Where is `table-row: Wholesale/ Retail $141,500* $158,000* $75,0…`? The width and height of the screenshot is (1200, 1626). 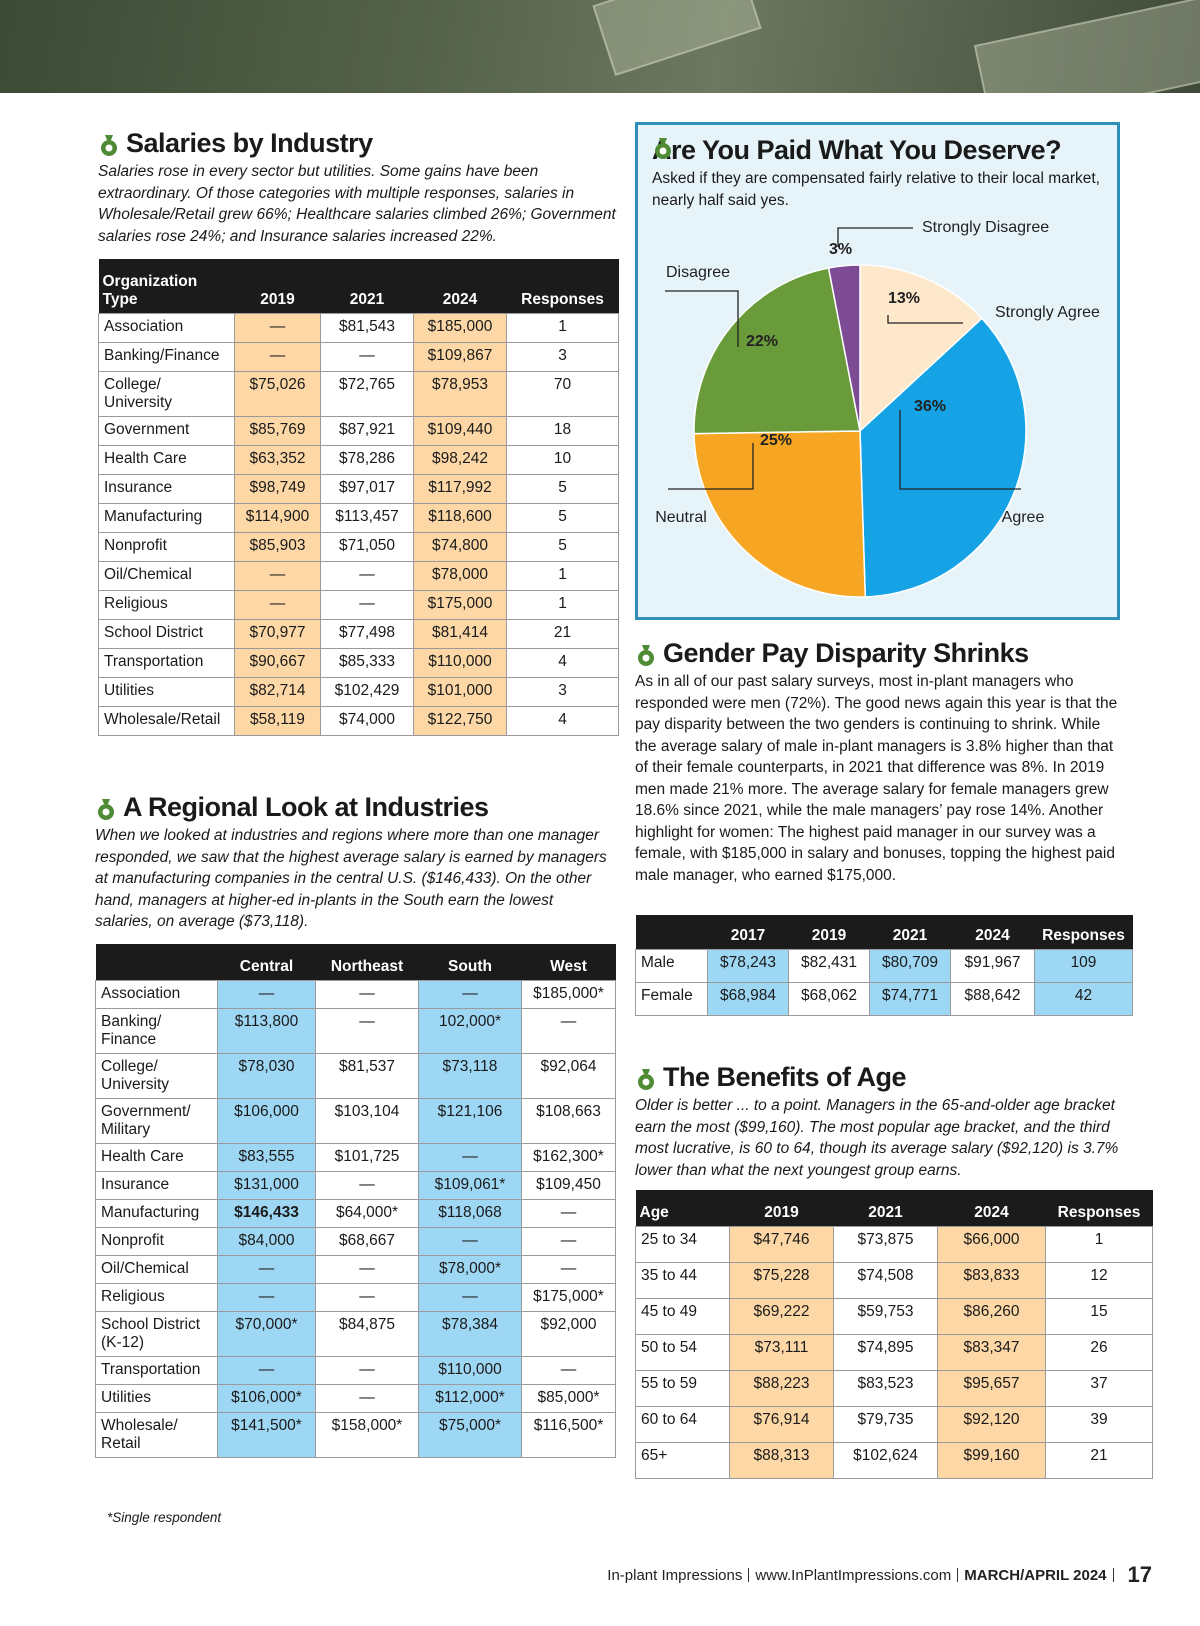
table-row: Wholesale/ Retail $141,500* $158,000* $75,0… is located at coordinates (355, 1435).